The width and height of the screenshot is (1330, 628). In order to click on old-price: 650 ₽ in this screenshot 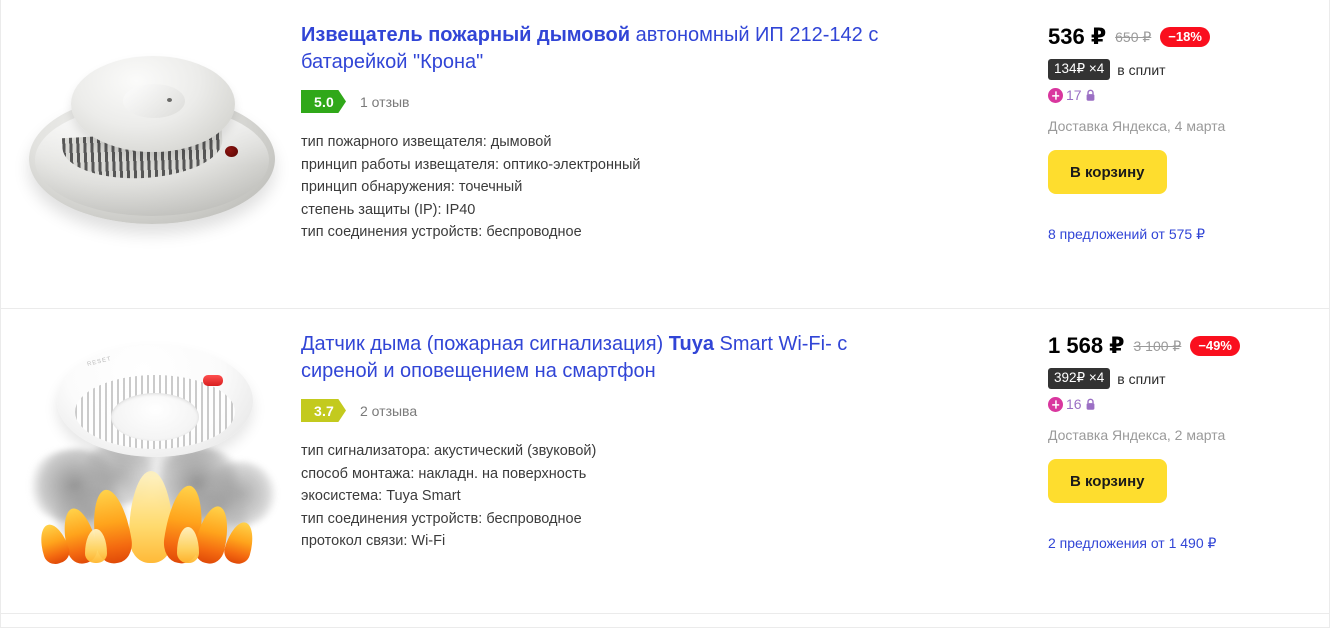, I will do `click(1133, 36)`.